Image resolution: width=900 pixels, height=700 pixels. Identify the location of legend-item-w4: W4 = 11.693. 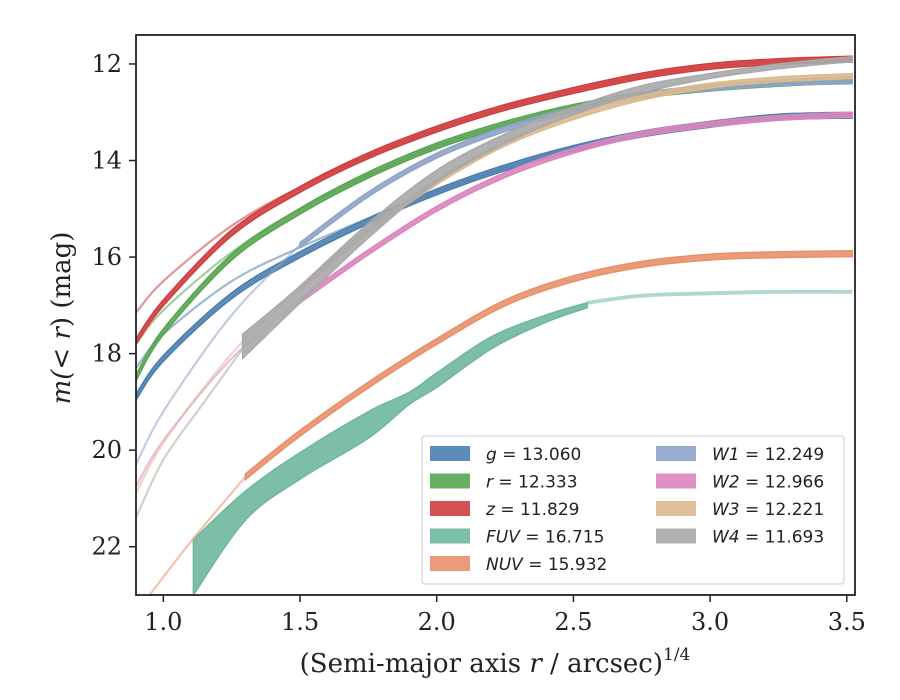
(740, 538).